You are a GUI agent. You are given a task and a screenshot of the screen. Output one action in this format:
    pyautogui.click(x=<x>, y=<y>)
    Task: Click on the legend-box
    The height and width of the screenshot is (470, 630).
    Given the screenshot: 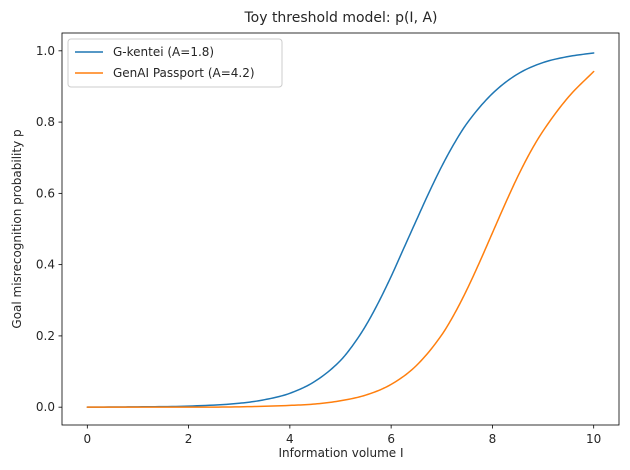 What is the action you would take?
    pyautogui.click(x=175, y=63)
    